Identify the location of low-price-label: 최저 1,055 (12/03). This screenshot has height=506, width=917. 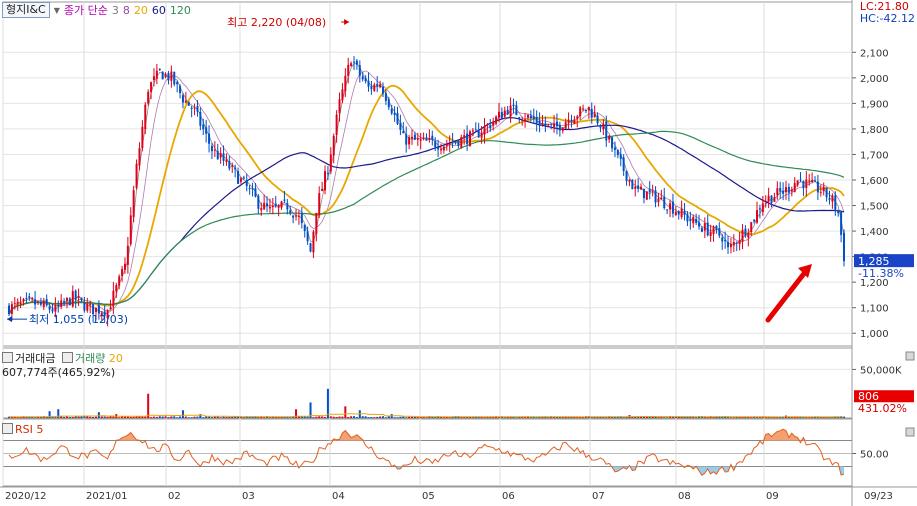
(78, 319).